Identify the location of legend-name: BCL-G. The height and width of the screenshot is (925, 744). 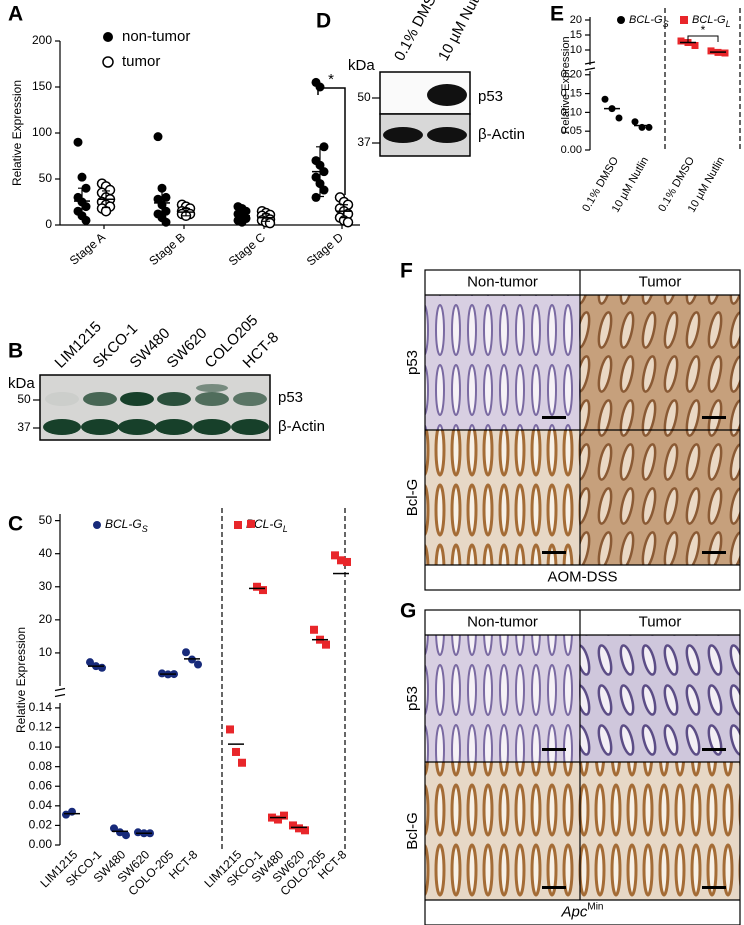
(264, 524).